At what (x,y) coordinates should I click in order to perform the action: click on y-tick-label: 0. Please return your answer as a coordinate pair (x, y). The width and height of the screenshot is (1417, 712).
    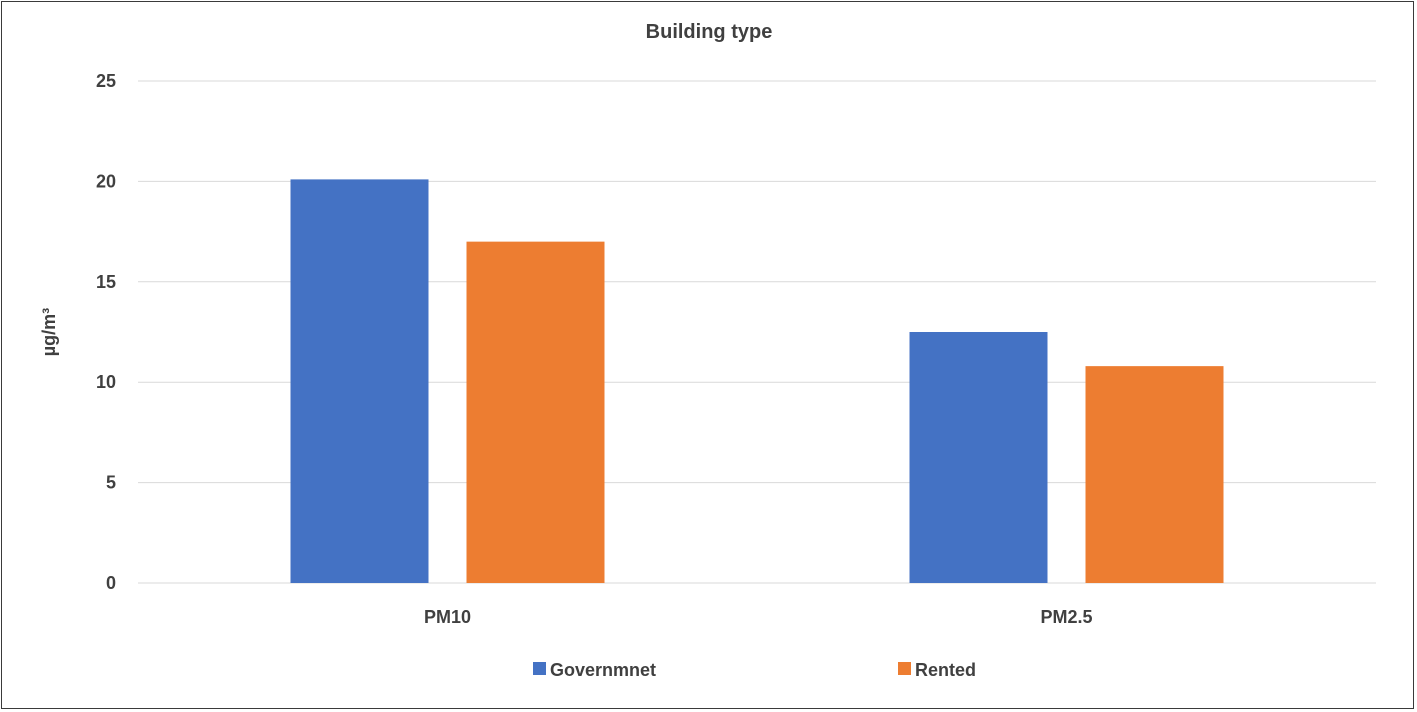
    Looking at the image, I should click on (111, 583).